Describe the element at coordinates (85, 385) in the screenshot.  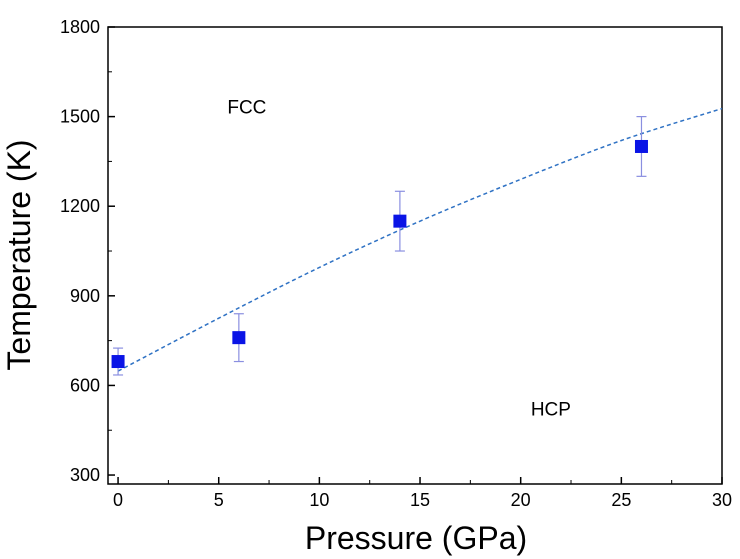
I see `y-tick-label: 600` at that location.